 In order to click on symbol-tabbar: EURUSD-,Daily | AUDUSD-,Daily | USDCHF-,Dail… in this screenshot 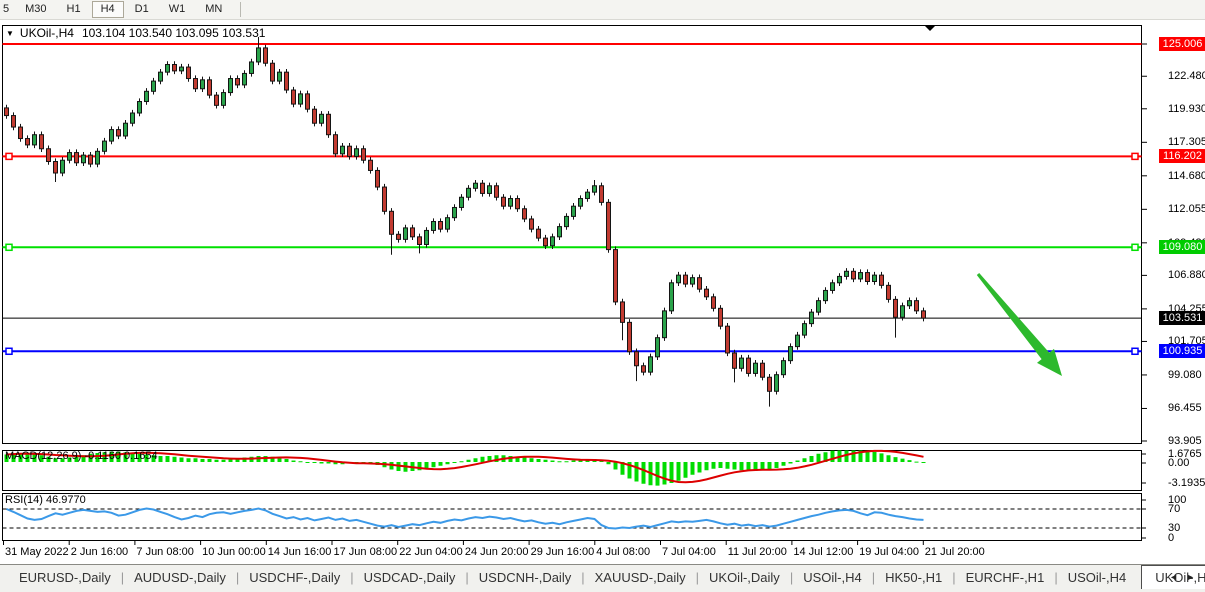, I will do `click(602, 578)`.